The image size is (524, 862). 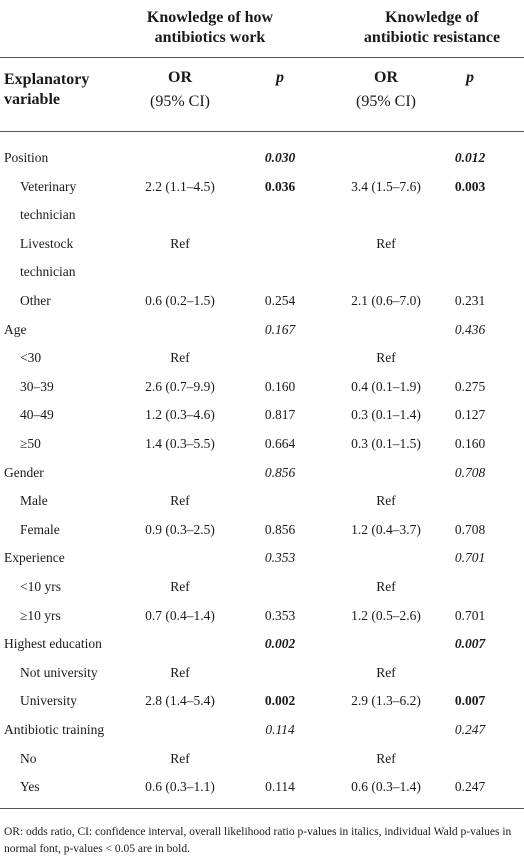 I want to click on row-label: Position, so click(x=26, y=157).